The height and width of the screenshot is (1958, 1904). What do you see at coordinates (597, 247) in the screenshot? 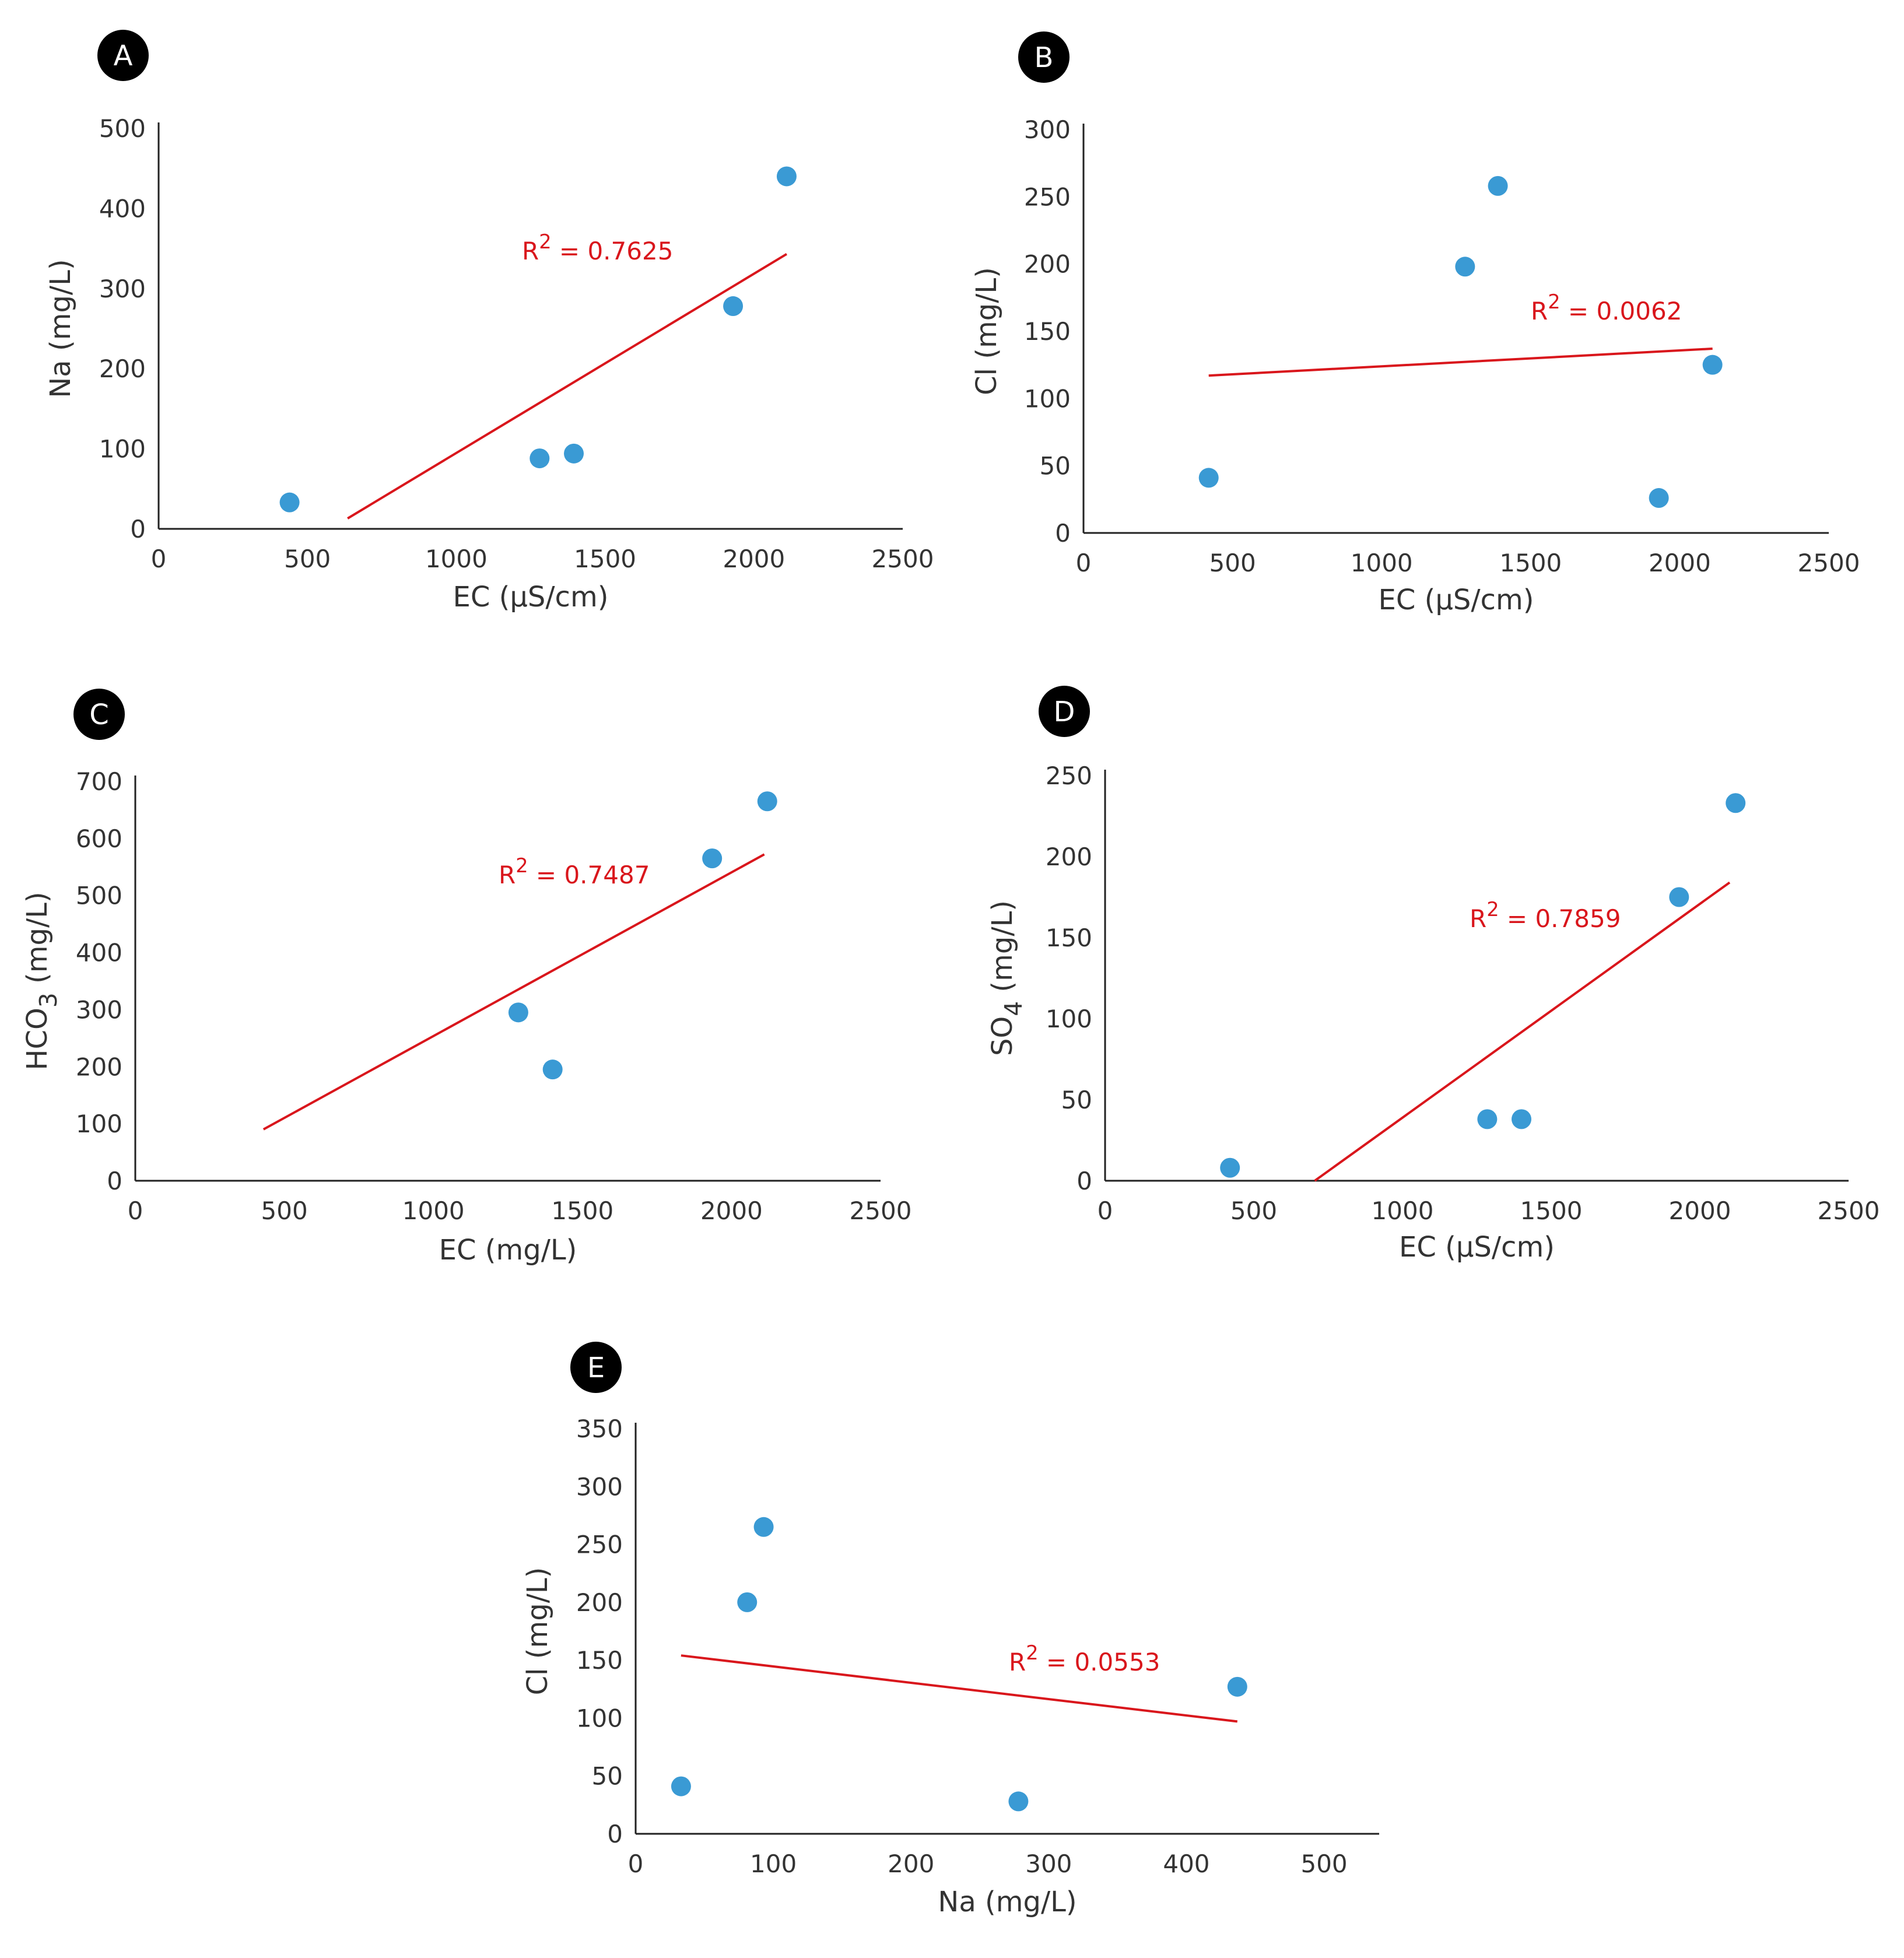
I see `r-squared-label: R2 = 0.7625` at bounding box center [597, 247].